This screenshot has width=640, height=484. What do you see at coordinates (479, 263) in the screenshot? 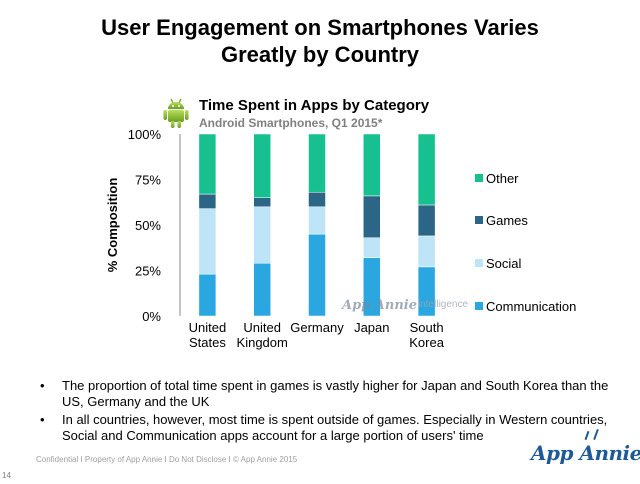
I see `legend-swatch-social` at bounding box center [479, 263].